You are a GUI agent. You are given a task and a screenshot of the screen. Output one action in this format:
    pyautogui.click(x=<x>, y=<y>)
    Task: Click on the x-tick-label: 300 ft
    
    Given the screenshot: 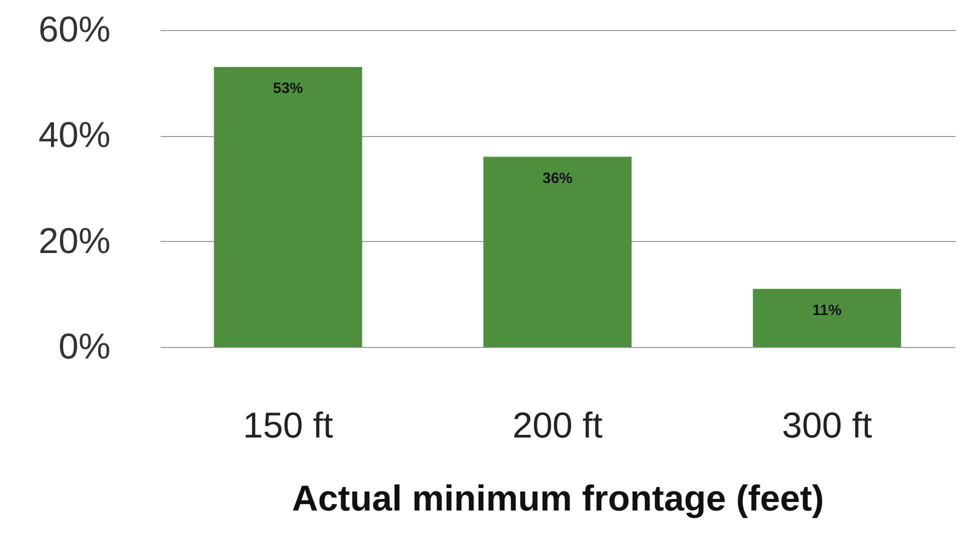 What is the action you would take?
    pyautogui.click(x=827, y=425)
    